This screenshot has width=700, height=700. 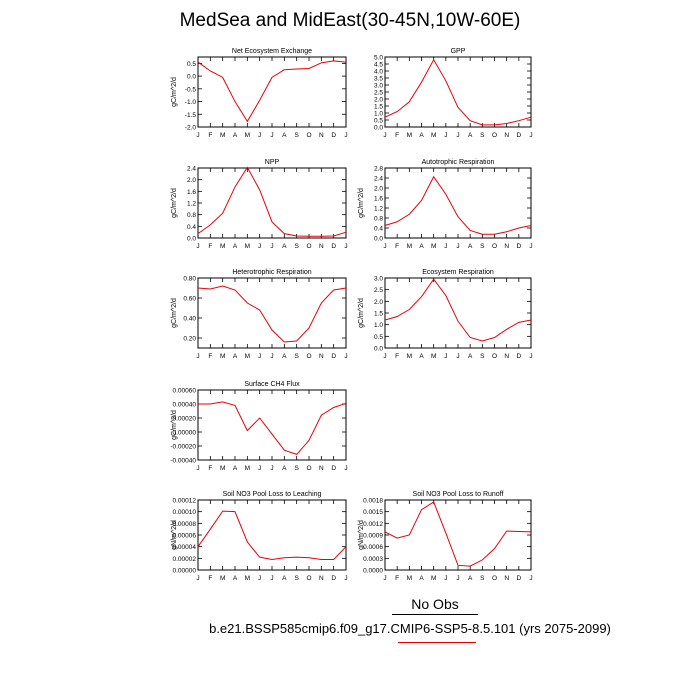 What do you see at coordinates (308, 135) in the screenshot?
I see `x-tick-label: O` at bounding box center [308, 135].